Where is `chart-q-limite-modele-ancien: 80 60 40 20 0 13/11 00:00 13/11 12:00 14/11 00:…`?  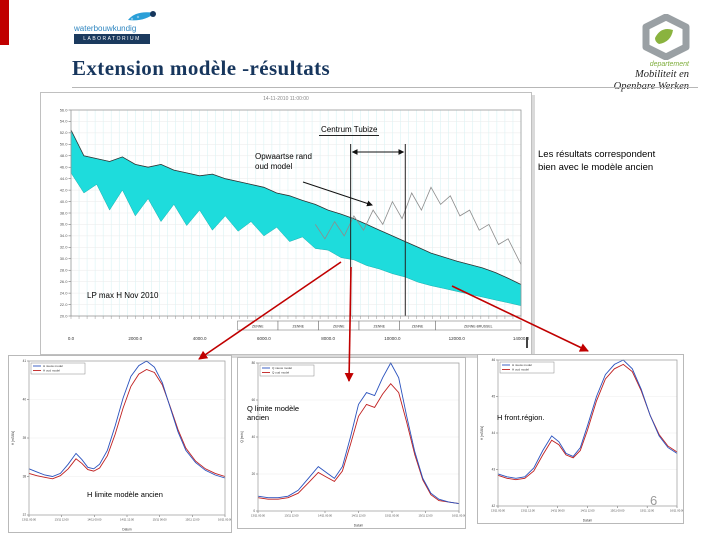
chart-q-limite-modele-ancien: 80 60 40 20 0 13/11 00:00 13/11 12:00 14/11 00:… is located at coordinates (351, 443).